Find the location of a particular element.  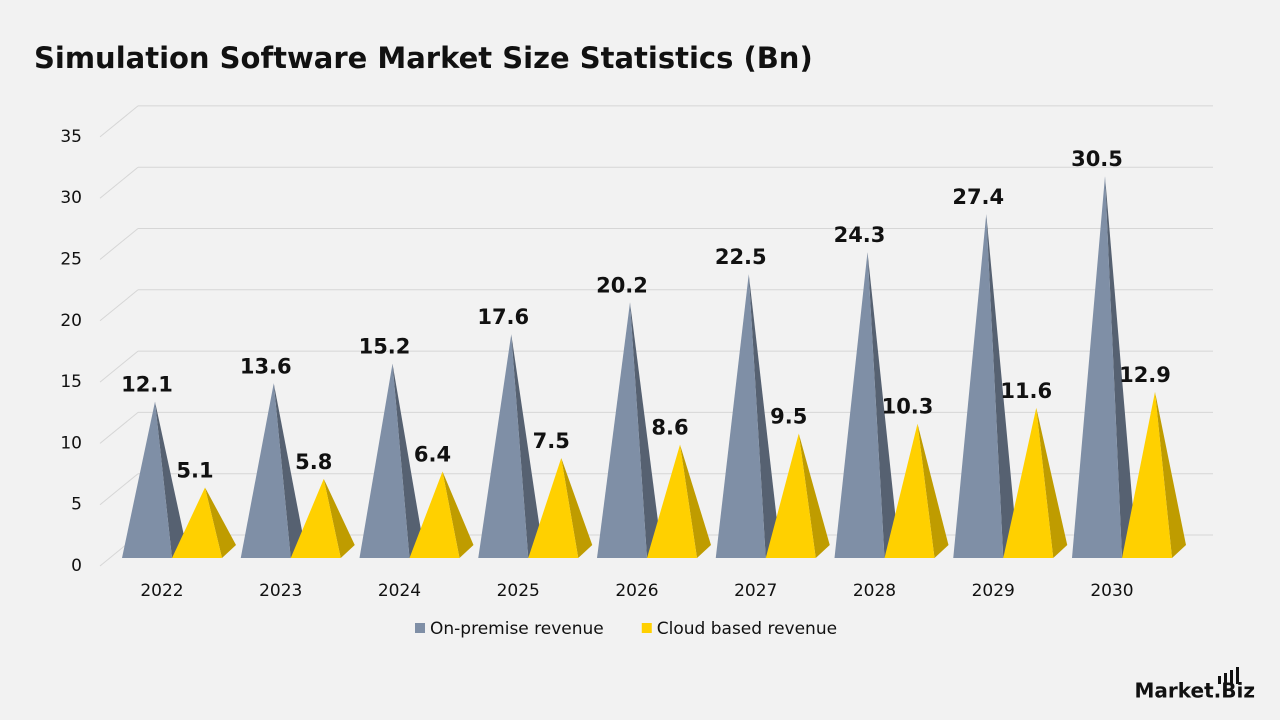

x-tick-label: 2030 is located at coordinates (1111, 591).